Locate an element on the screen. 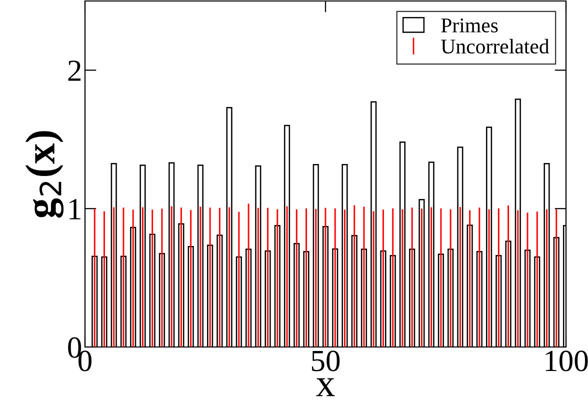  x-axis-title: x is located at coordinates (325, 387).